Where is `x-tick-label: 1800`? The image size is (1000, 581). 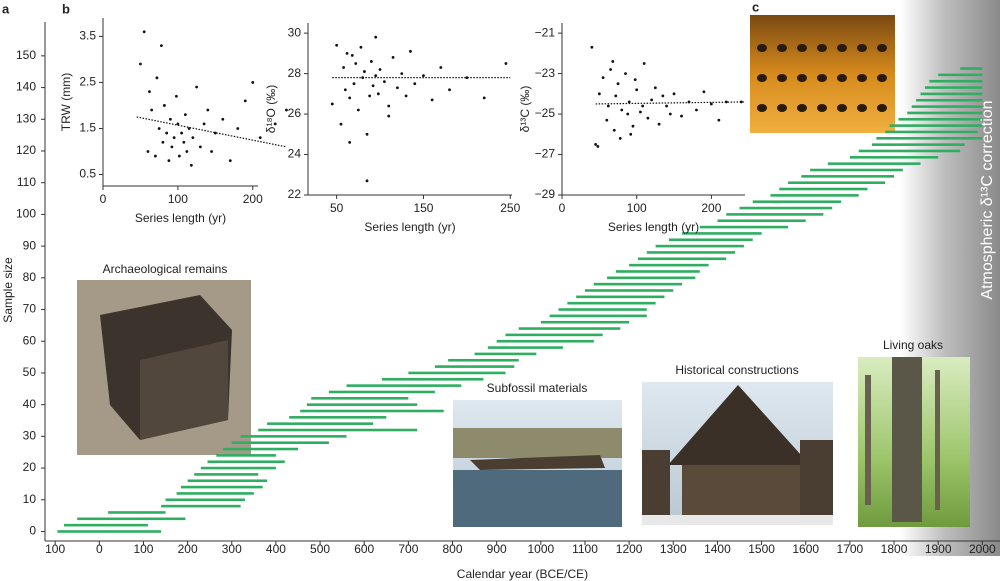
x-tick-label: 1800 is located at coordinates (894, 549).